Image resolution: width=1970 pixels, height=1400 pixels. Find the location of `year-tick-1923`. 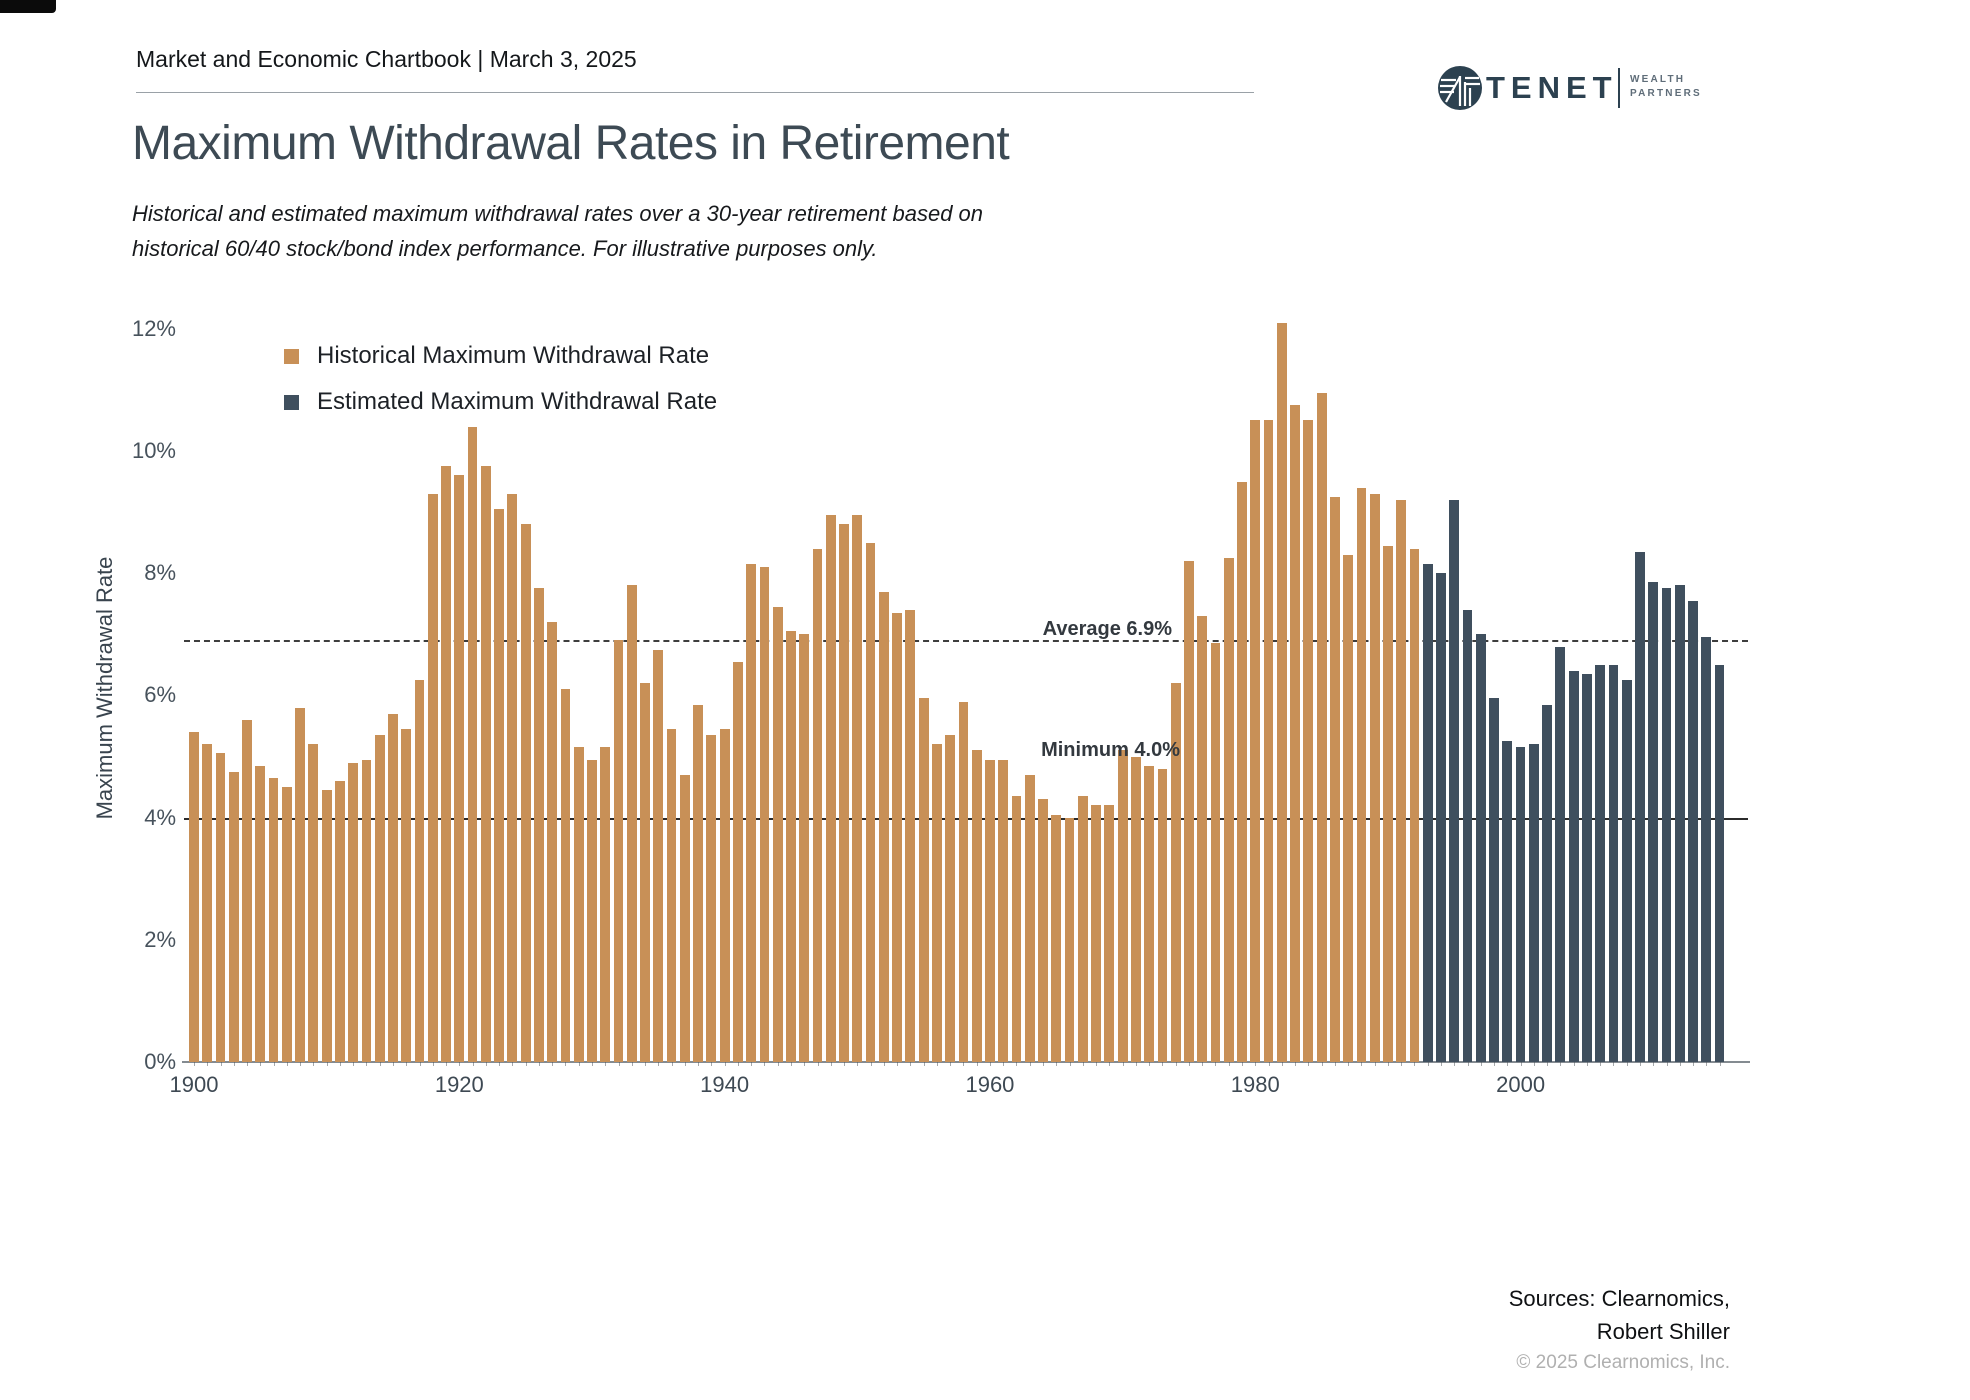

year-tick-1923 is located at coordinates (500, 1064).